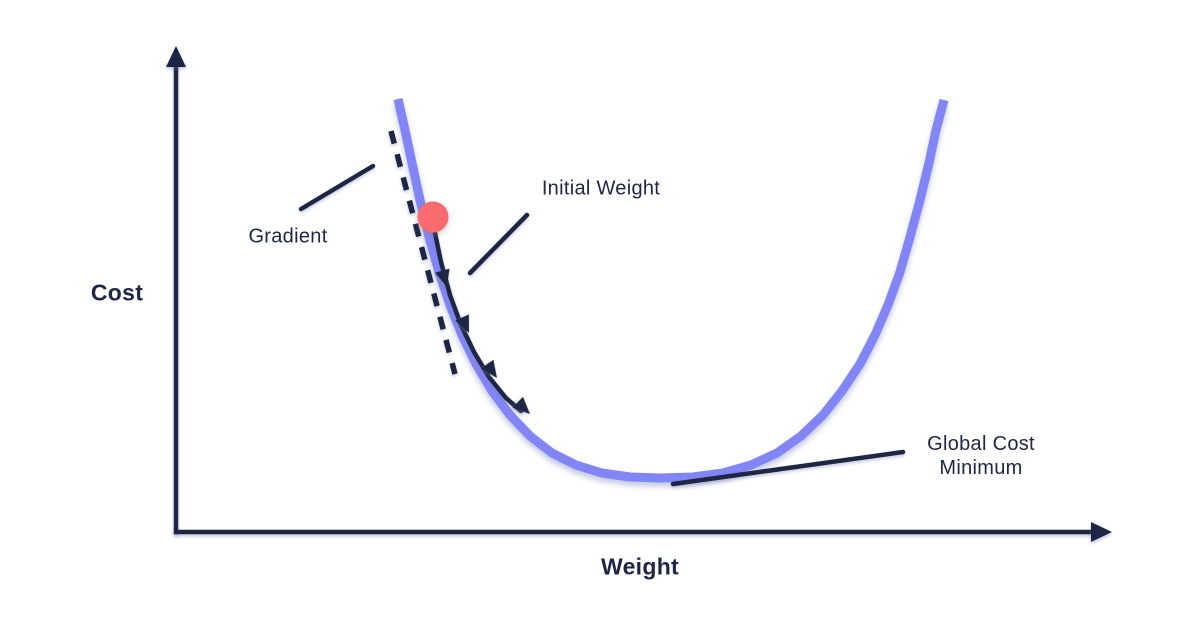 The width and height of the screenshot is (1200, 630). Describe the element at coordinates (601, 188) in the screenshot. I see `initial-weight-label: Initial Weight` at that location.